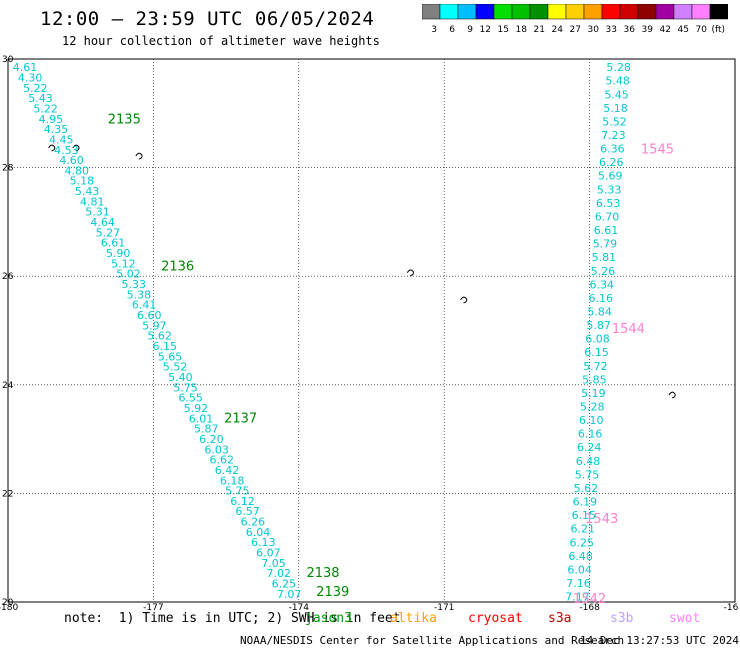 This screenshot has width=740, height=650. What do you see at coordinates (139, 294) in the screenshot?
I see `wave-height-value: 5.38` at bounding box center [139, 294].